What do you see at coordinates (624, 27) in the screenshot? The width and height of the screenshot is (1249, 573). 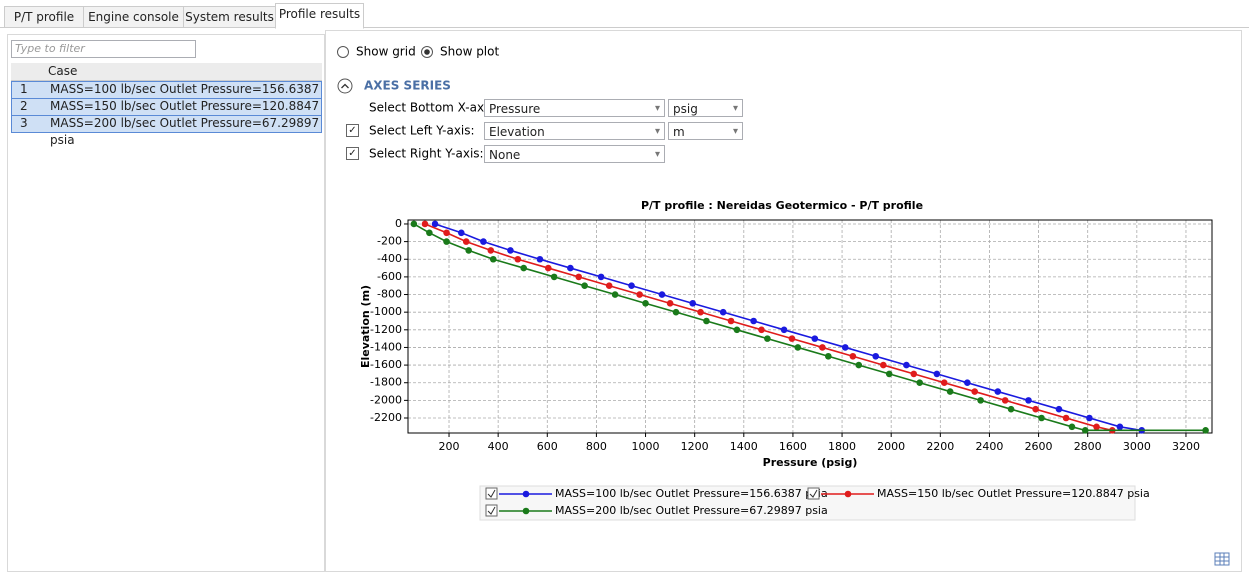 I see `tab-strip-border` at bounding box center [624, 27].